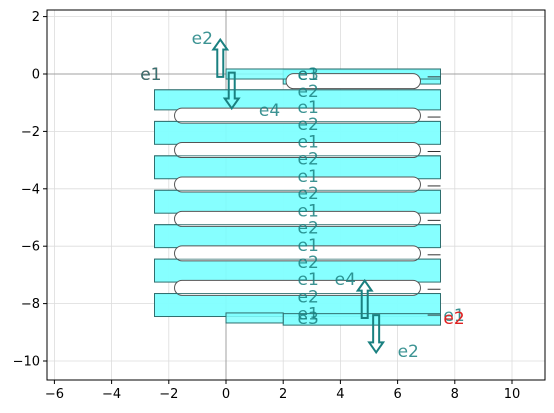 This screenshot has height=413, width=554. I want to click on x-tick-label: 4, so click(340, 394).